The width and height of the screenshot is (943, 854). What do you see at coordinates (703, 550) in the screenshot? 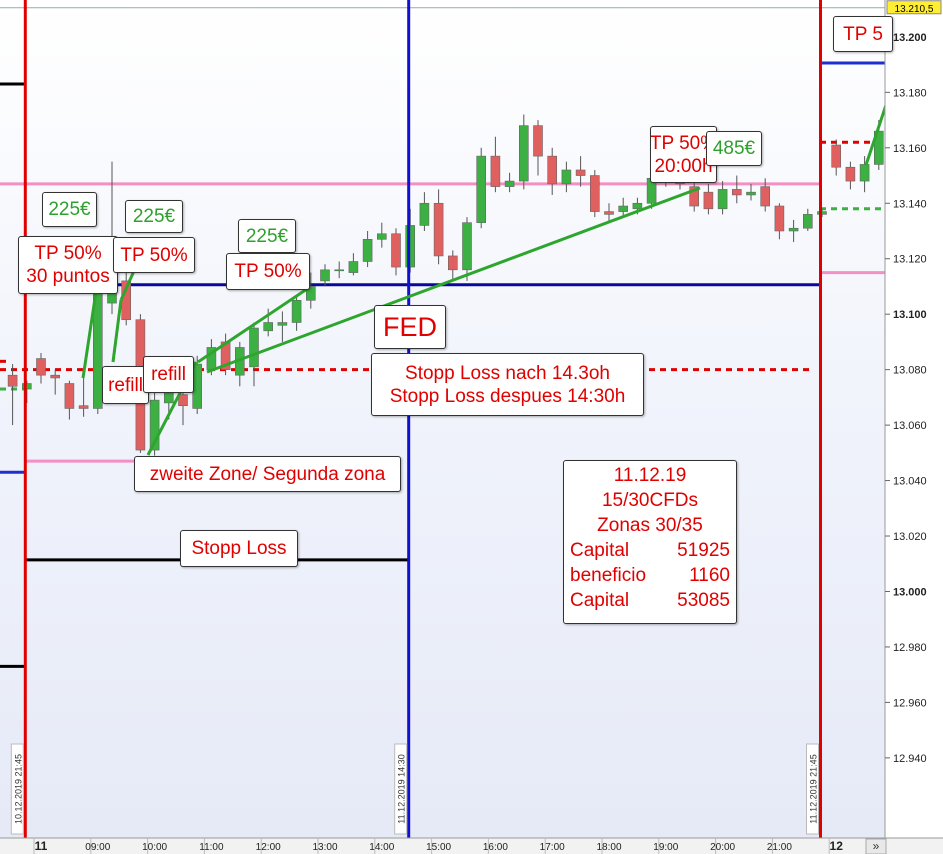
I see `info-value: 51925` at bounding box center [703, 550].